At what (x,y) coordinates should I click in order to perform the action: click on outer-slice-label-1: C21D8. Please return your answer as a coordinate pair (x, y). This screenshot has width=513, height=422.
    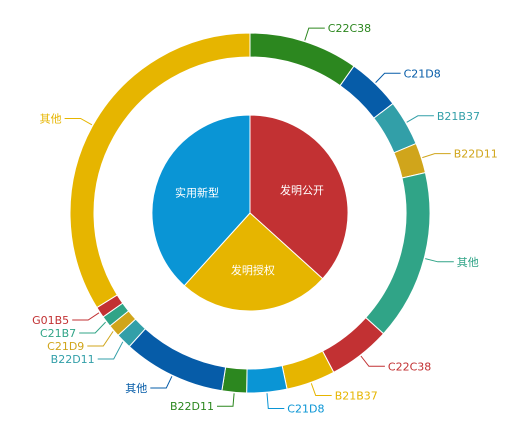
    Looking at the image, I should click on (422, 73).